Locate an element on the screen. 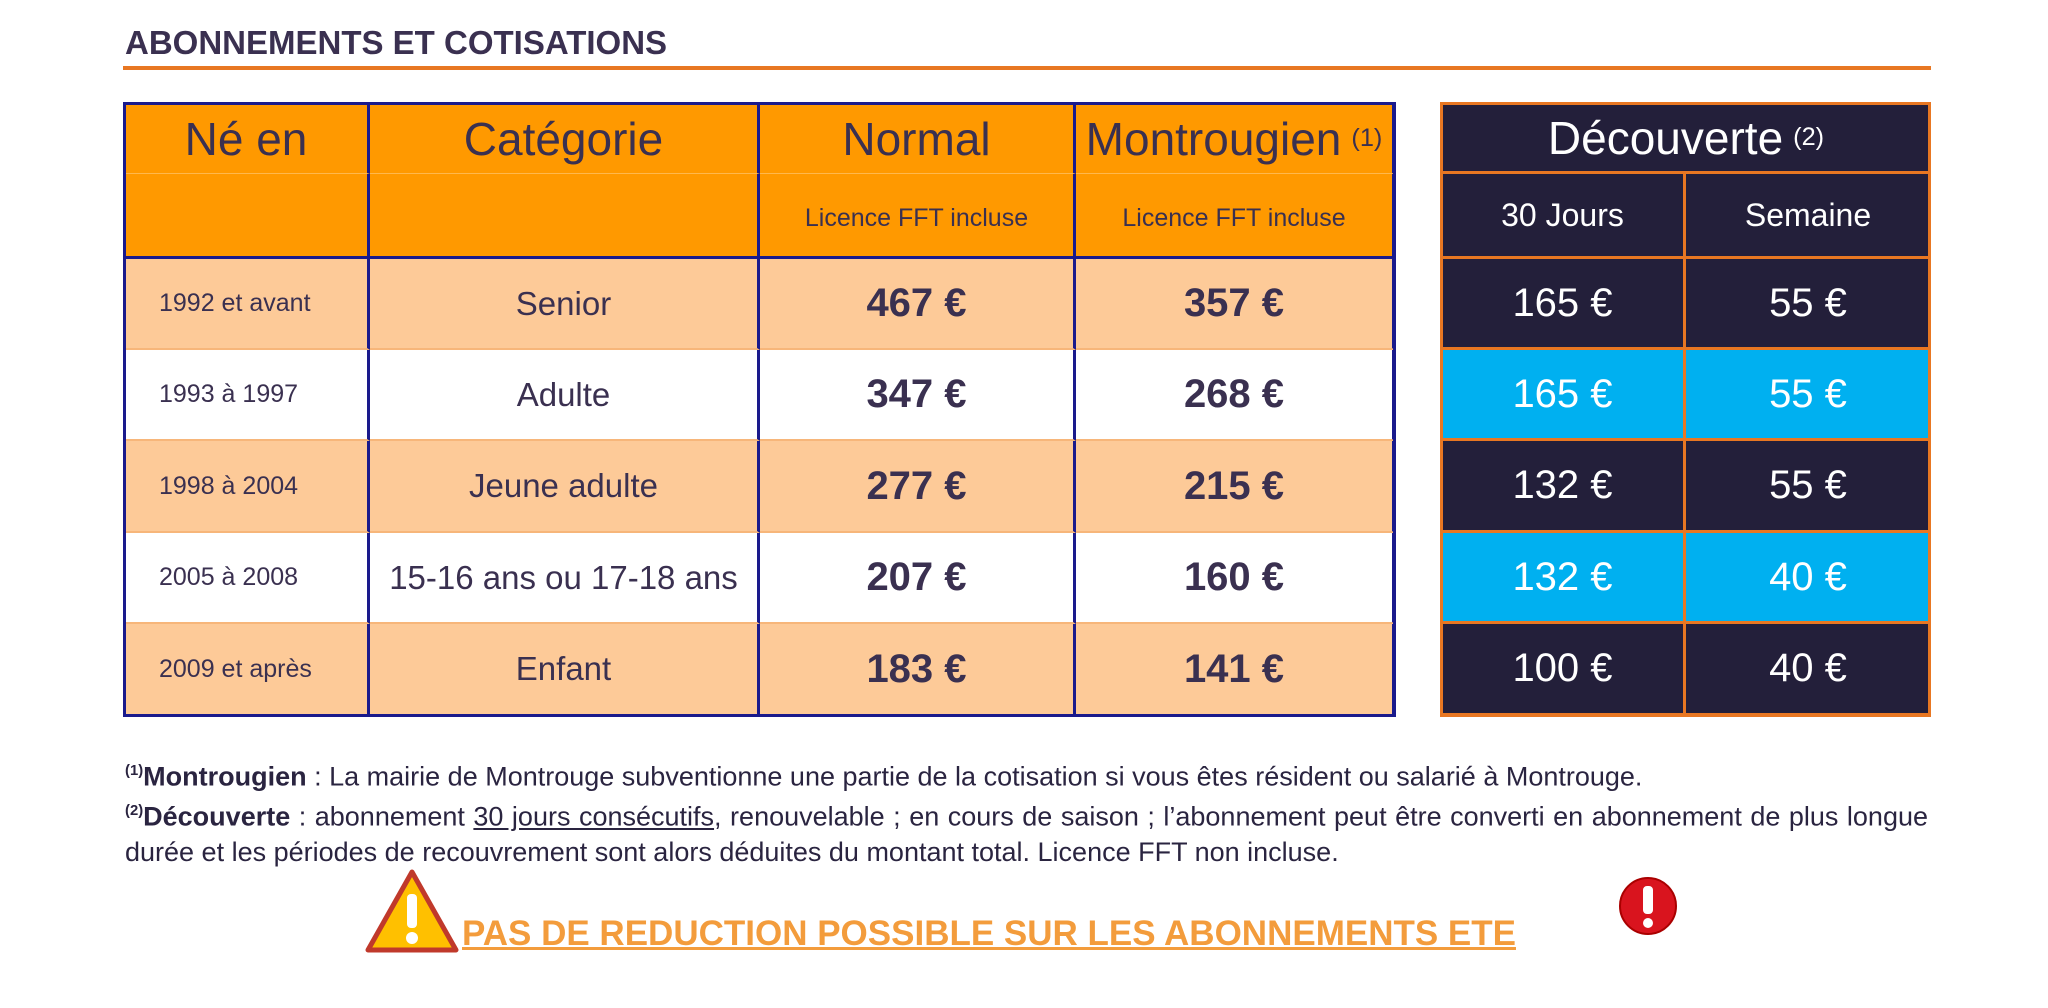 The width and height of the screenshot is (2048, 1008). text: 1992 et avant is located at coordinates (235, 303).